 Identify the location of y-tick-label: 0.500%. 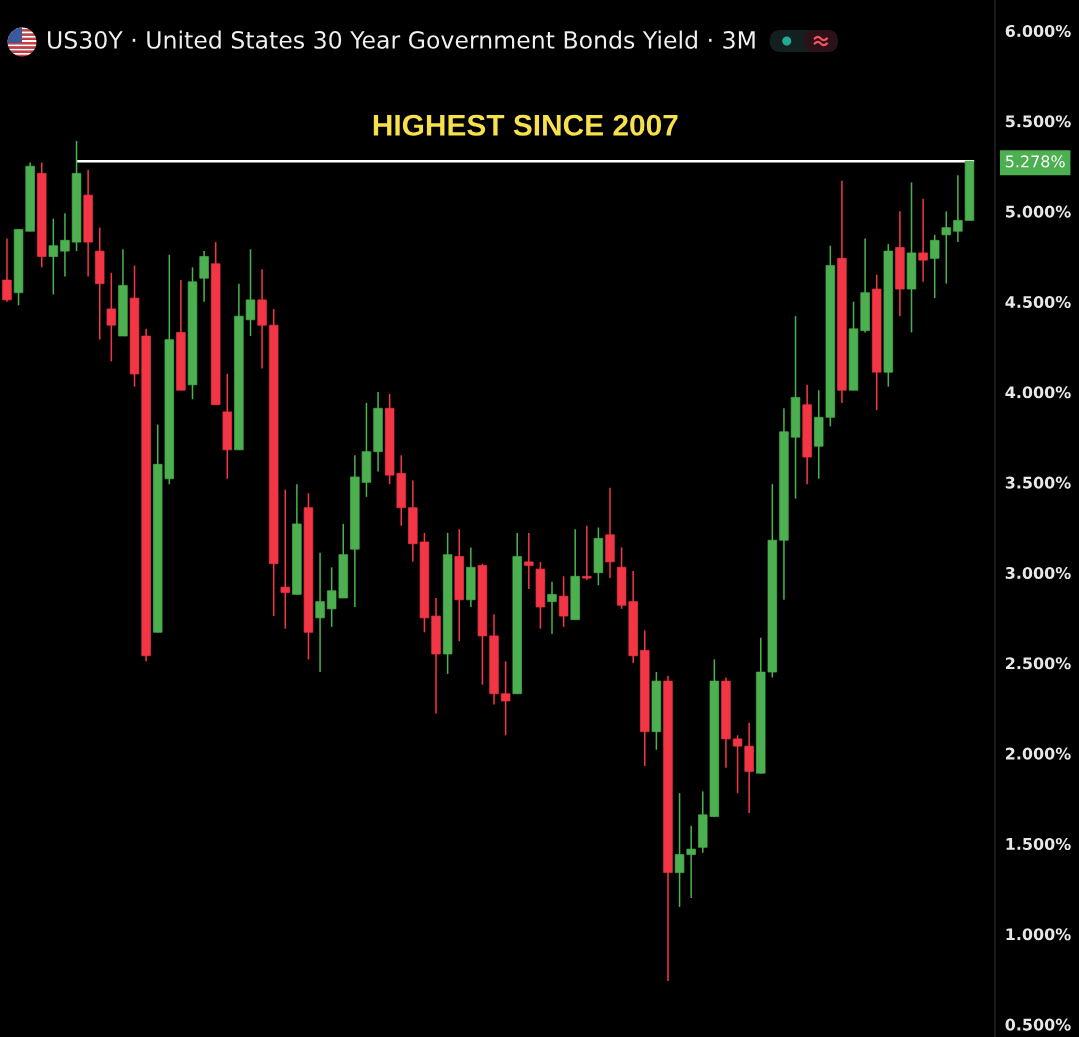
(1038, 1024).